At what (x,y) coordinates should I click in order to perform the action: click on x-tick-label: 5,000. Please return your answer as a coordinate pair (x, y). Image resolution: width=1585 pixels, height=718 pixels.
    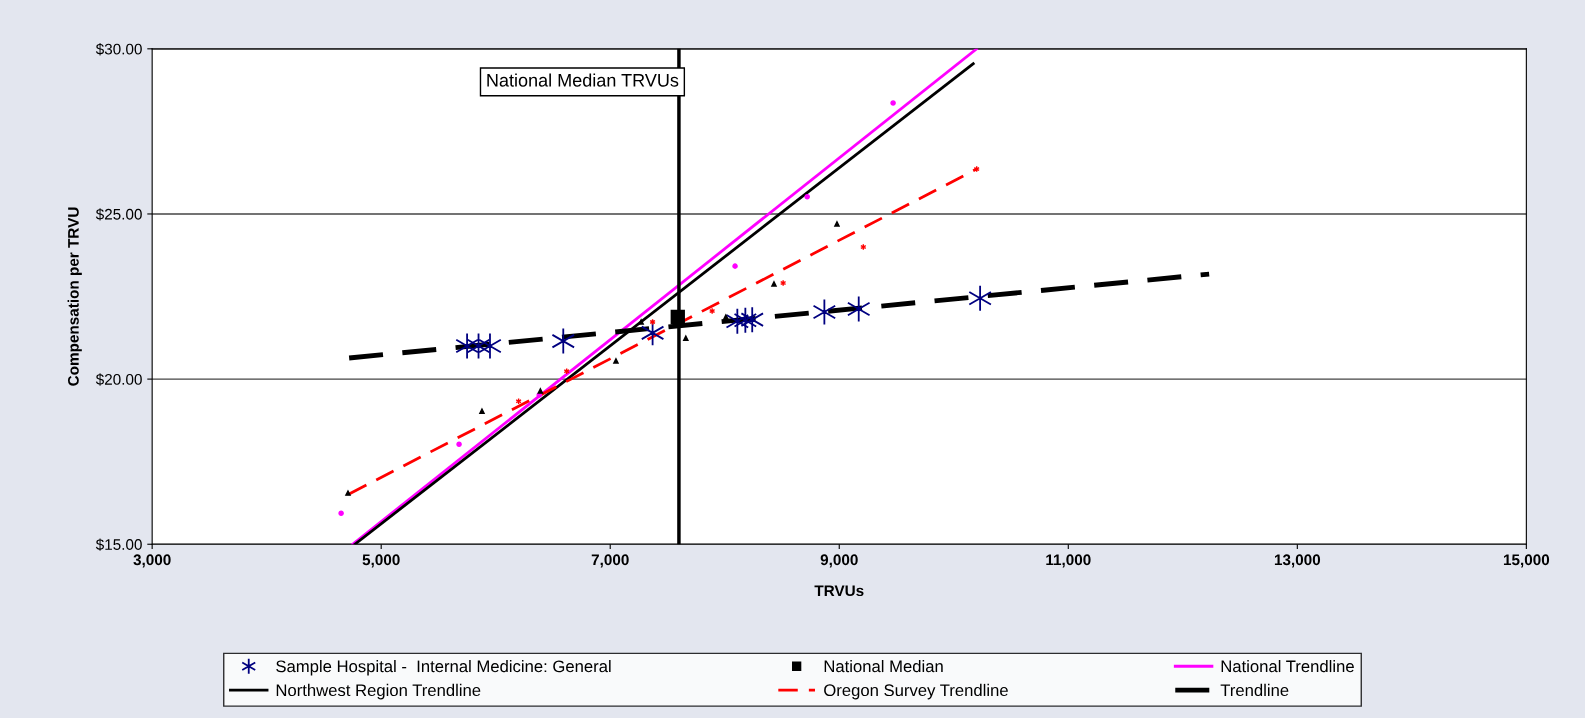
    Looking at the image, I should click on (381, 561).